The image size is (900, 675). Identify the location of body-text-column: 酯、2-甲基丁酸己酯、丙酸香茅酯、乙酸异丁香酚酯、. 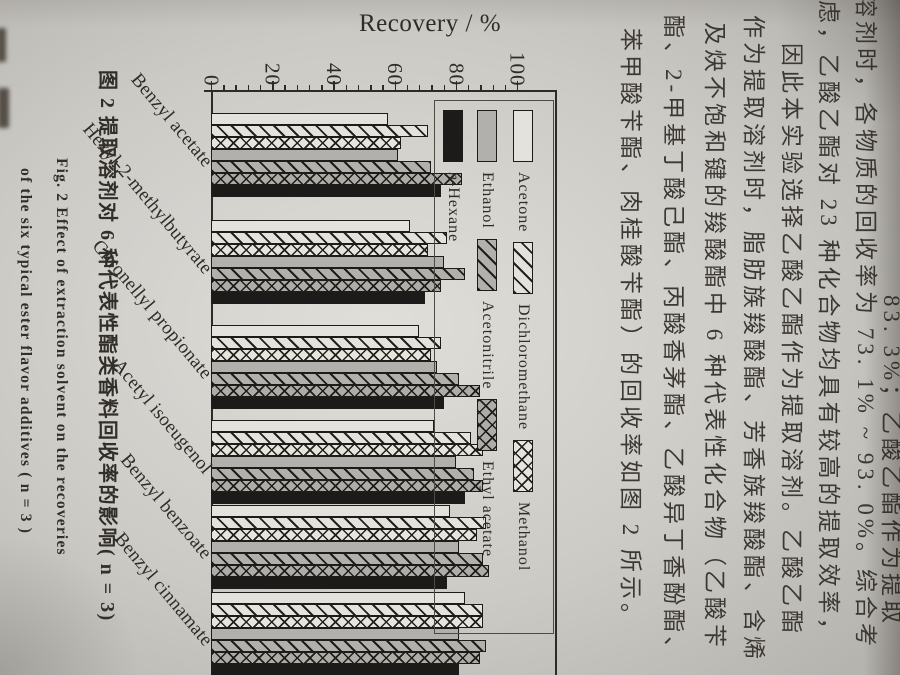
(673, 339).